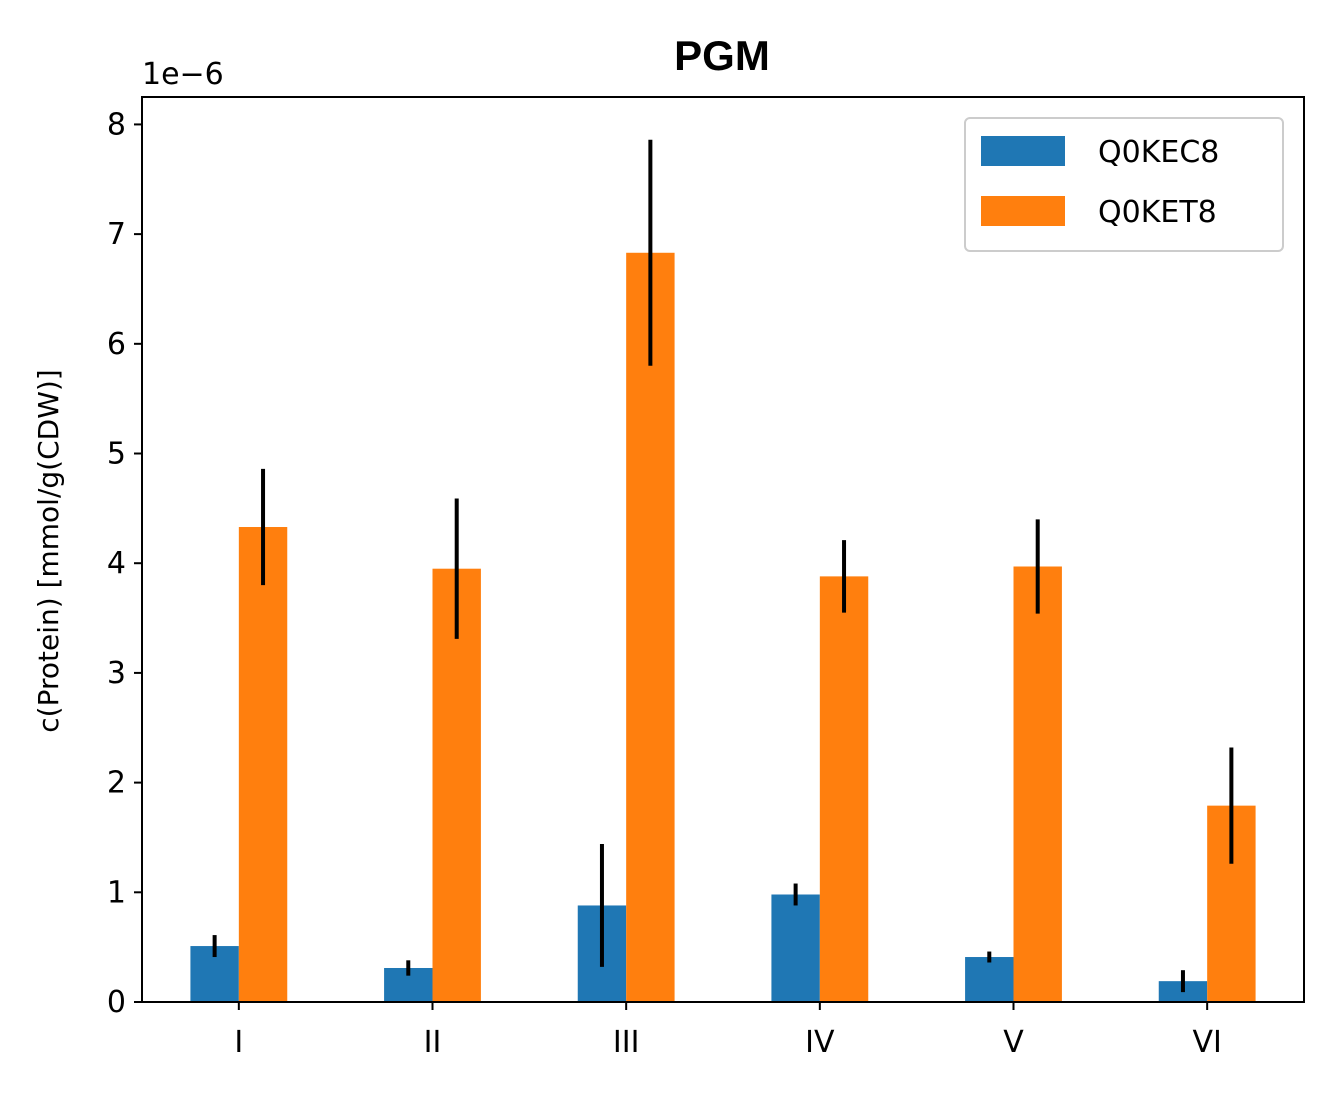 This screenshot has width=1333, height=1102. What do you see at coordinates (183, 74) in the screenshot?
I see `y-offset-label: 1e−6` at bounding box center [183, 74].